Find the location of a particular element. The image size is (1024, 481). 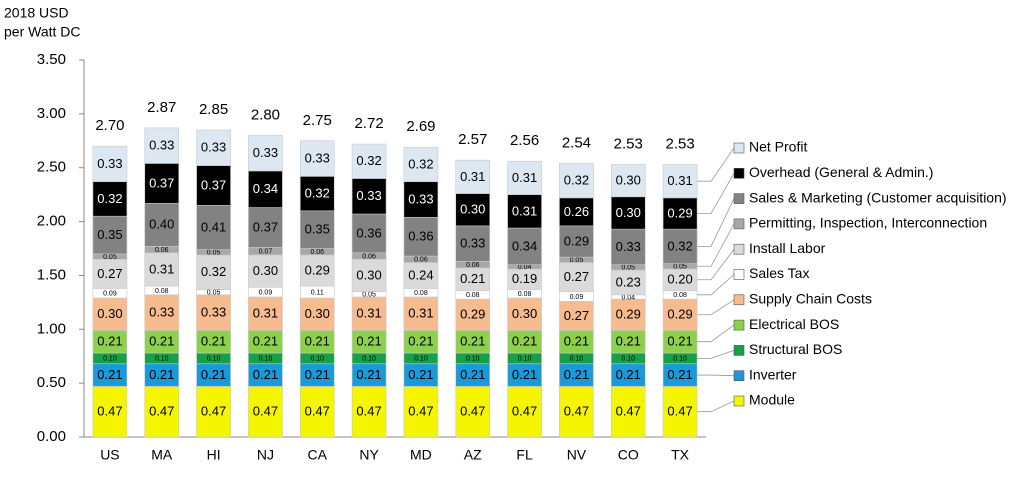

total-label: 2.75 is located at coordinates (317, 120).